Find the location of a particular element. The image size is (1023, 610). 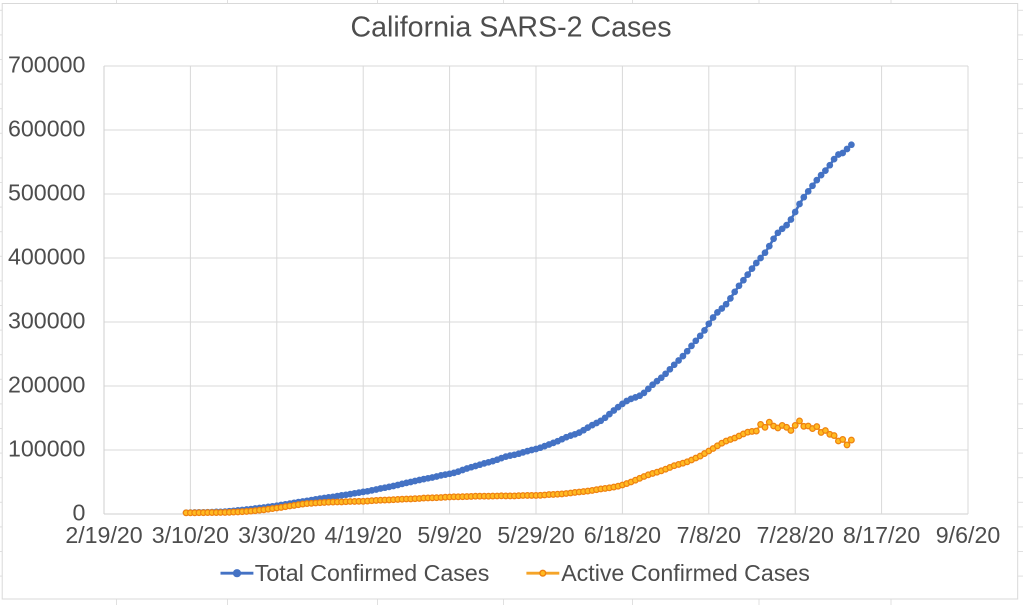

svg-text: 0 is located at coordinates (78, 512).